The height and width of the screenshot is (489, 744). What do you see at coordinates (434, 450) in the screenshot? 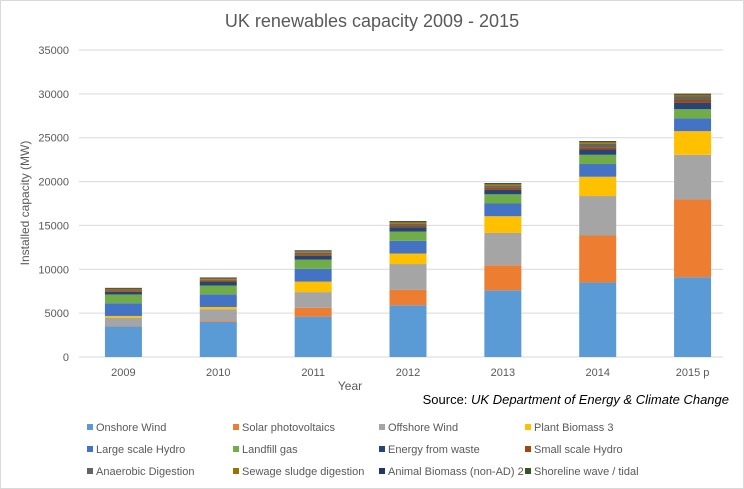
I see `legend-label: Energy from waste` at bounding box center [434, 450].